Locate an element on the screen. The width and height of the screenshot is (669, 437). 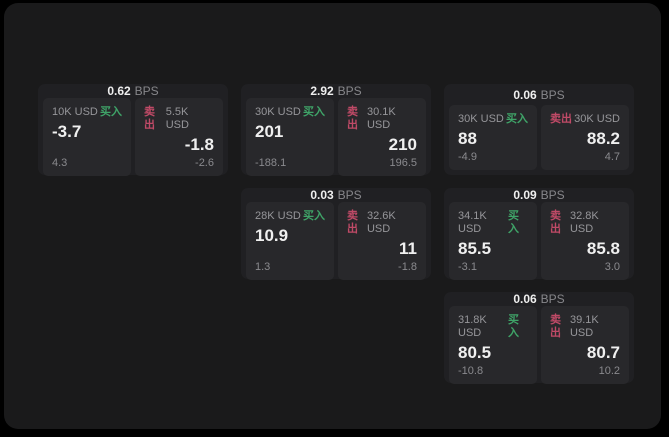
buy-delta: -3.1 is located at coordinates (467, 267).